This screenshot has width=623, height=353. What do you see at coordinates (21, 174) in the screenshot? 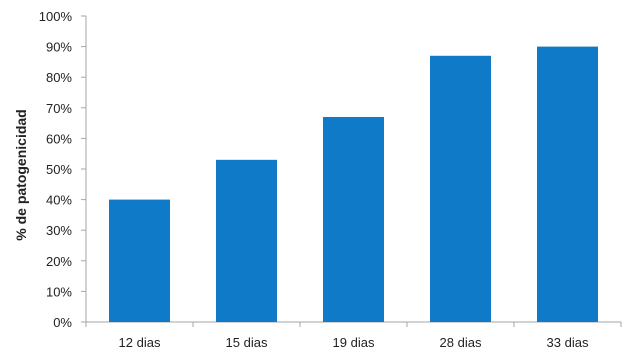
I see `y-axis-title: % de patogenicidad` at bounding box center [21, 174].